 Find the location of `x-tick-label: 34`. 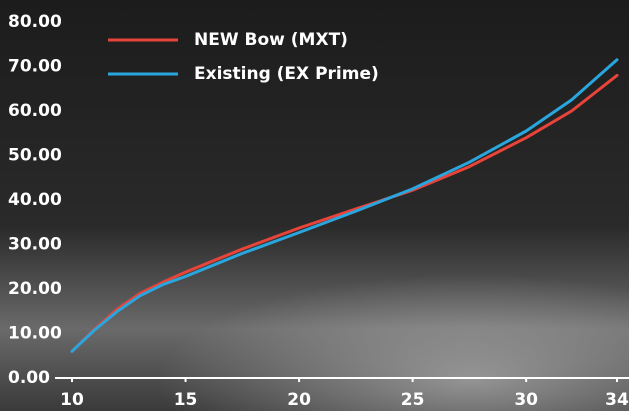

x-tick-label: 34 is located at coordinates (617, 400).